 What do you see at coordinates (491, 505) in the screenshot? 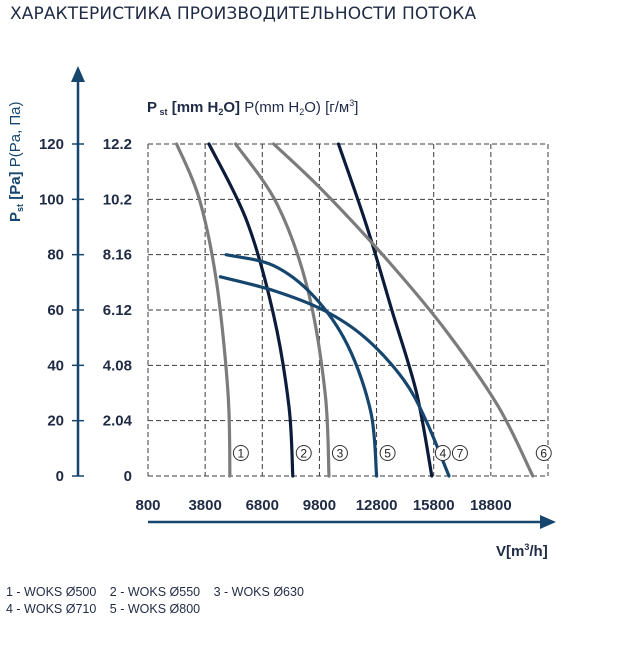
I see `x-tick-label: 18800` at bounding box center [491, 505].